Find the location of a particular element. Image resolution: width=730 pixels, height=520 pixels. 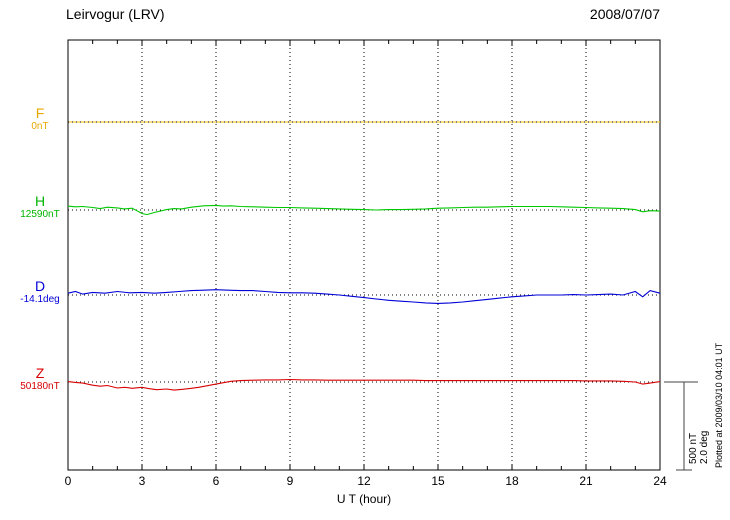

series-label-F: F 0nT is located at coordinates (40, 119).